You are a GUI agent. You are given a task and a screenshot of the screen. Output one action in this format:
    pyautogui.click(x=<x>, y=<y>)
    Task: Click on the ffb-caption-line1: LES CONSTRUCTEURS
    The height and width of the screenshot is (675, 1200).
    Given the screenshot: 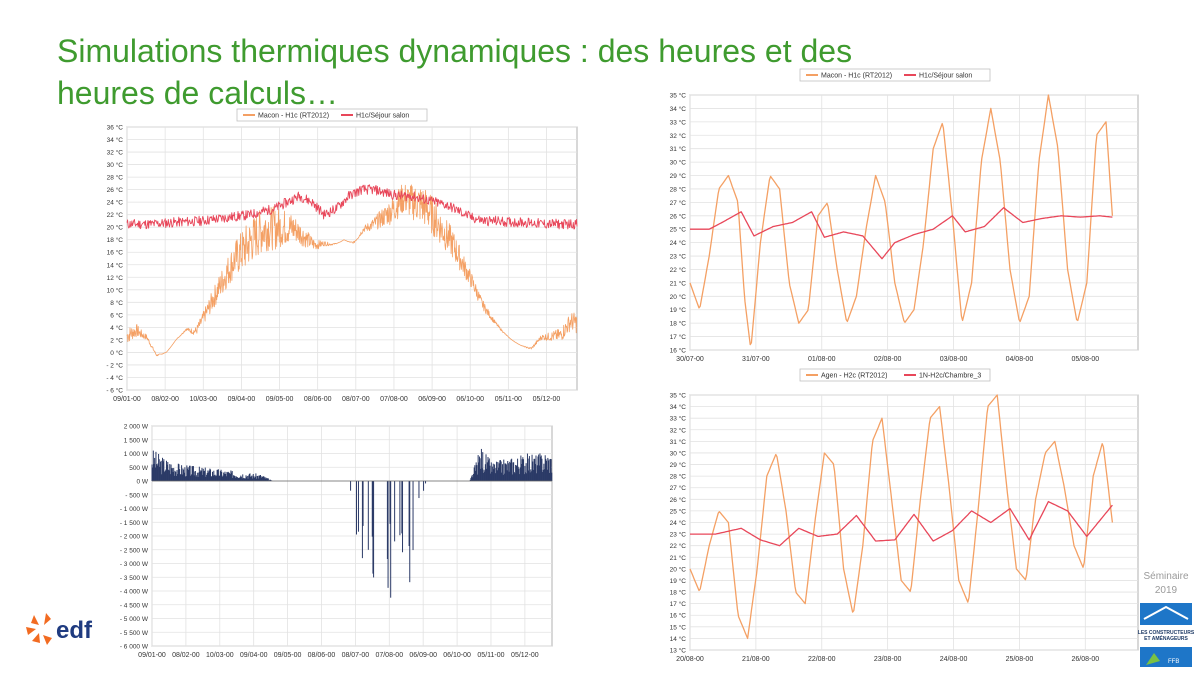 What is the action you would take?
    pyautogui.click(x=1166, y=633)
    